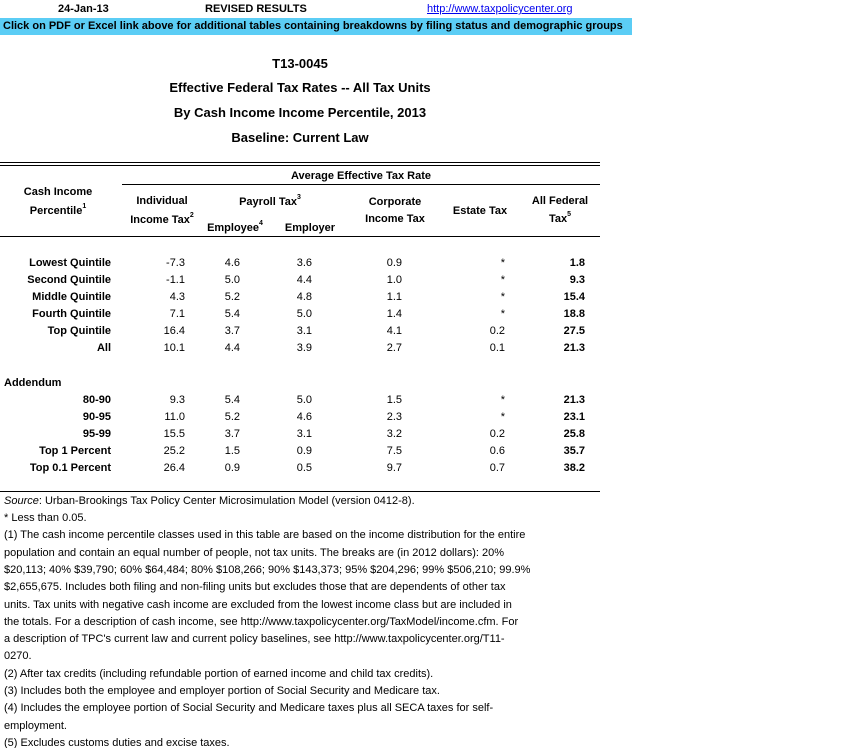  Describe the element at coordinates (394, 280) in the screenshot. I see `cell-value: 1.0` at that location.